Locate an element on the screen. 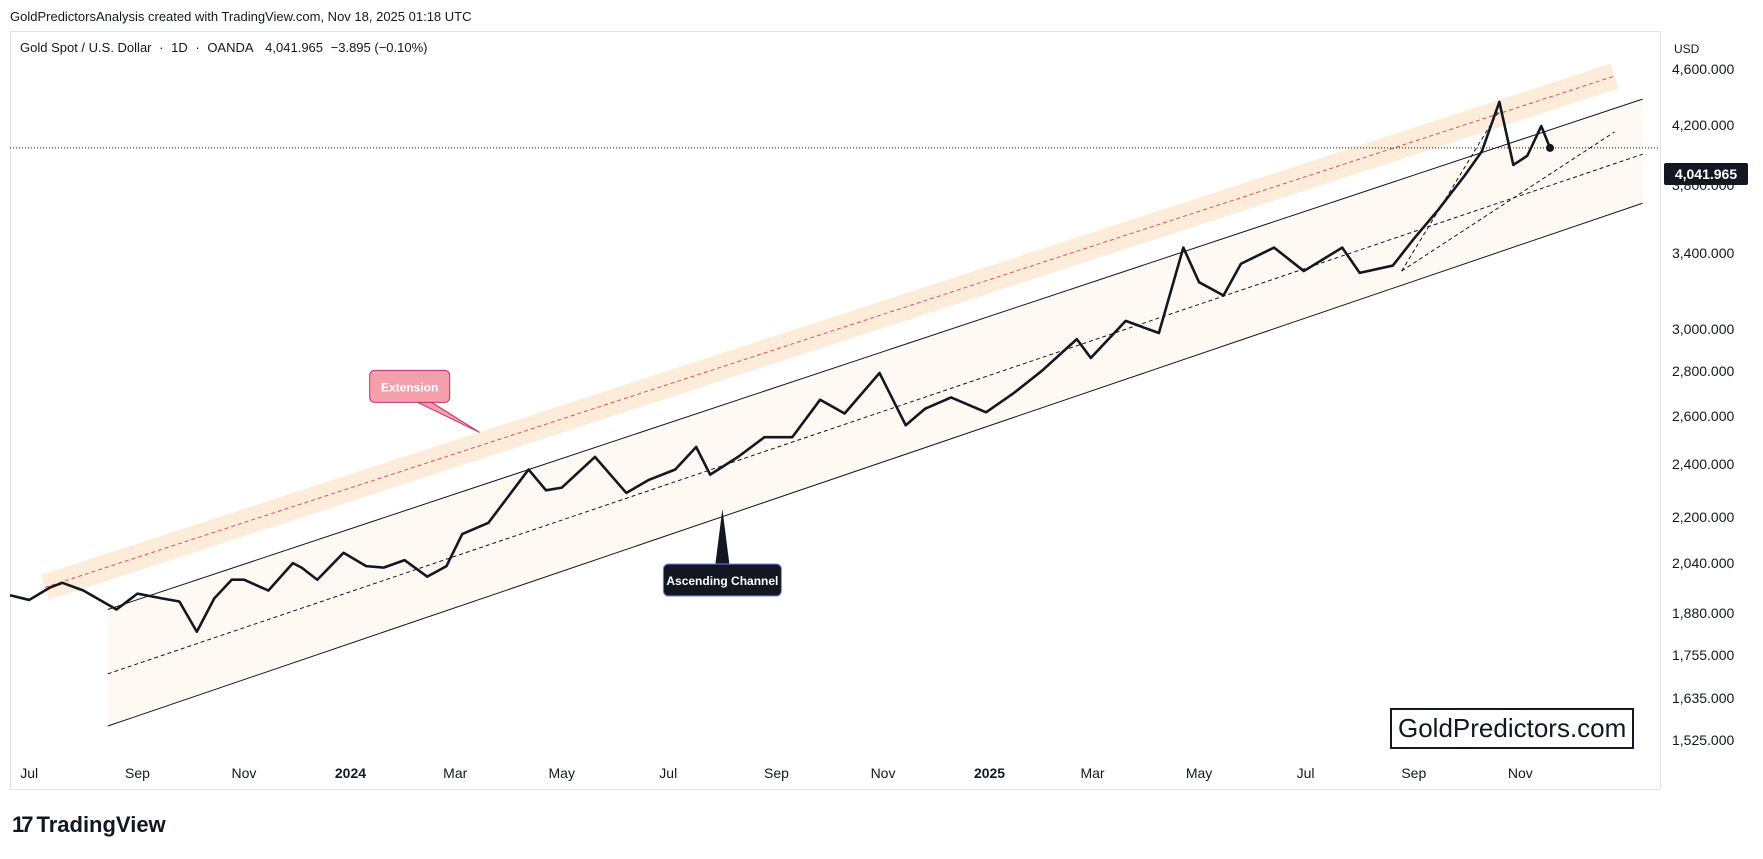 This screenshot has height=859, width=1763. steep-channel-upper-line is located at coordinates (1450, 191).